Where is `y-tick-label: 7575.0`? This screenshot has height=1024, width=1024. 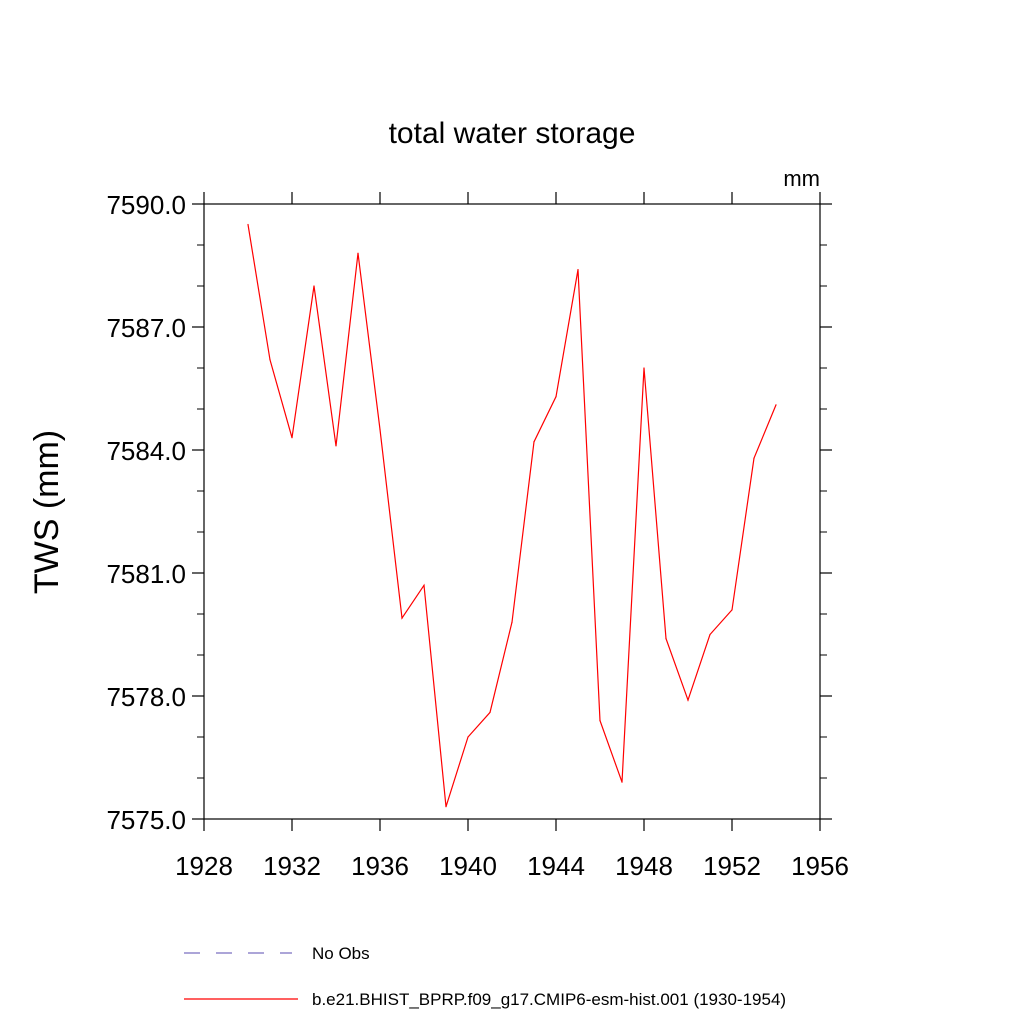 y-tick-label: 7575.0 is located at coordinates (146, 820).